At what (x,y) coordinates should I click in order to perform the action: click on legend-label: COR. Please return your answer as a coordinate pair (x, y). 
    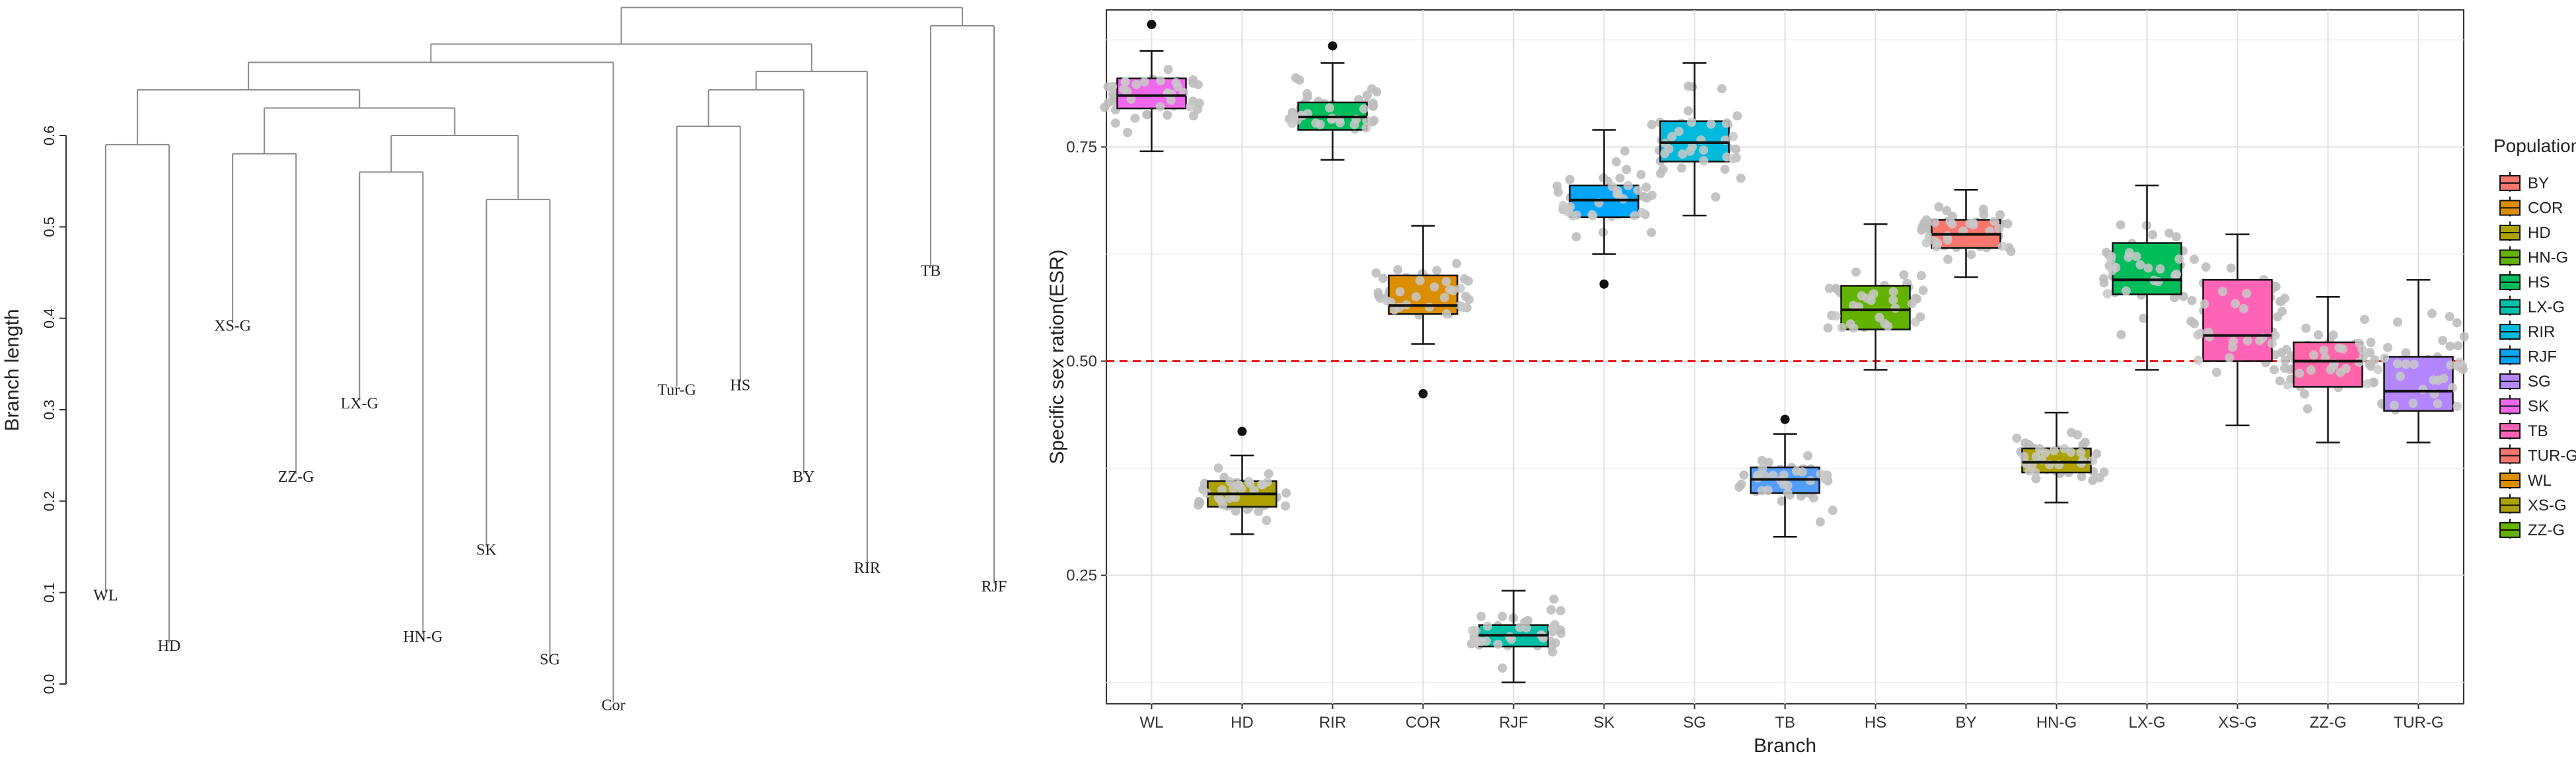
    Looking at the image, I should click on (2546, 208).